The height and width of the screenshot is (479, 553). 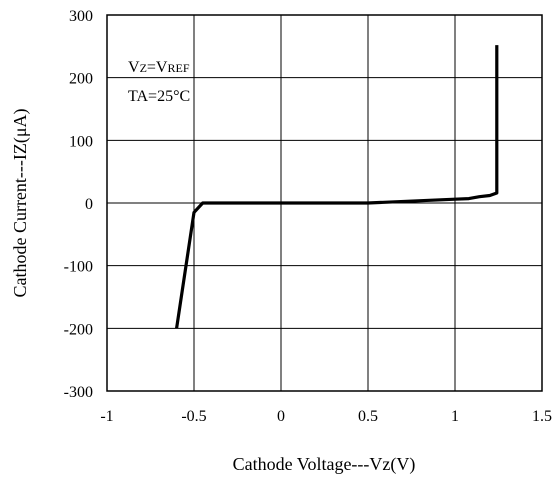 What do you see at coordinates (106, 416) in the screenshot?
I see `x-tick-label: -1` at bounding box center [106, 416].